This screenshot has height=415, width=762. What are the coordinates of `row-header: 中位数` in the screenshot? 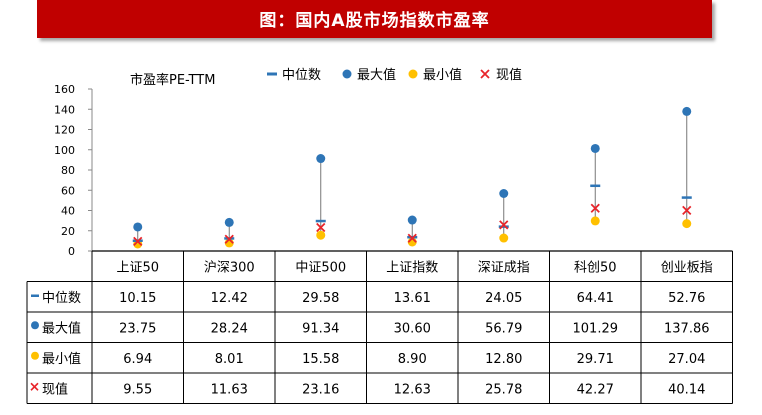 It's located at (61, 298).